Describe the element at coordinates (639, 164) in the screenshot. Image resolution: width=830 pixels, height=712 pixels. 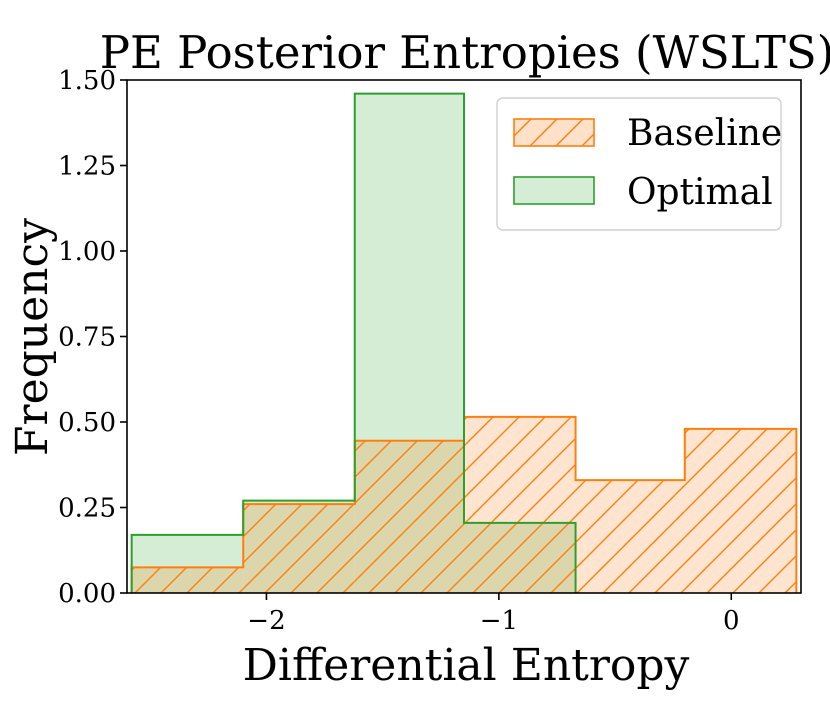
I see `legend: Baseline Optimal` at that location.